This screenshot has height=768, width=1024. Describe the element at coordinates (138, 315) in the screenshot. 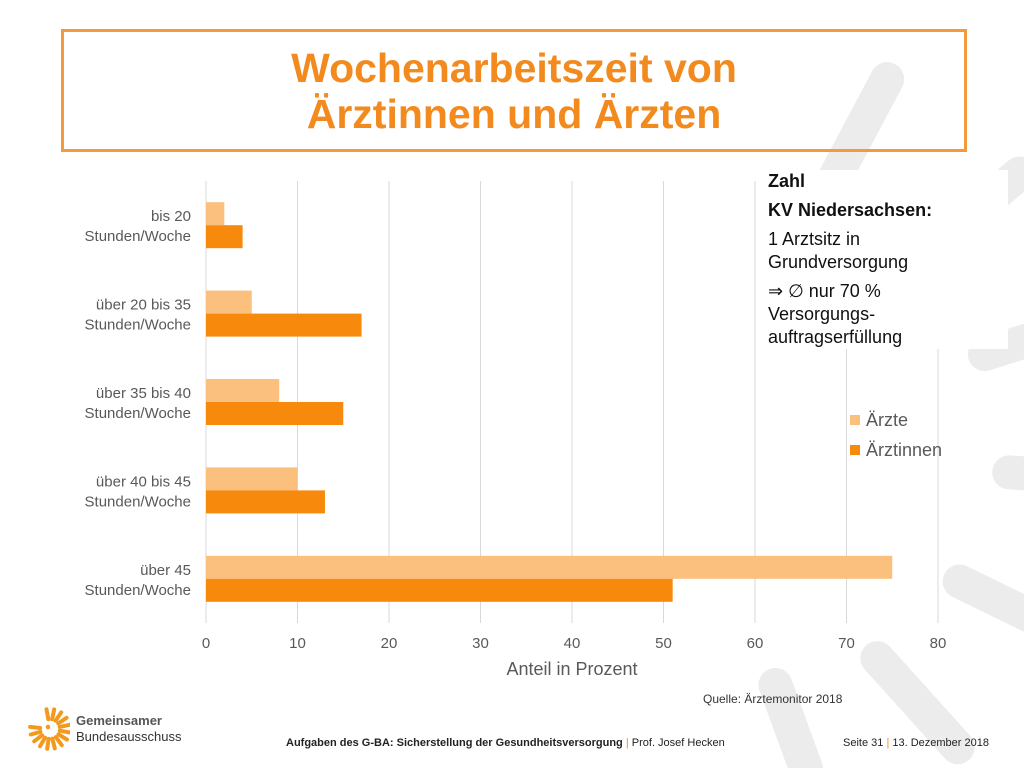

I see `category-label: über 20 bis 35 Stunden/Woche` at that location.